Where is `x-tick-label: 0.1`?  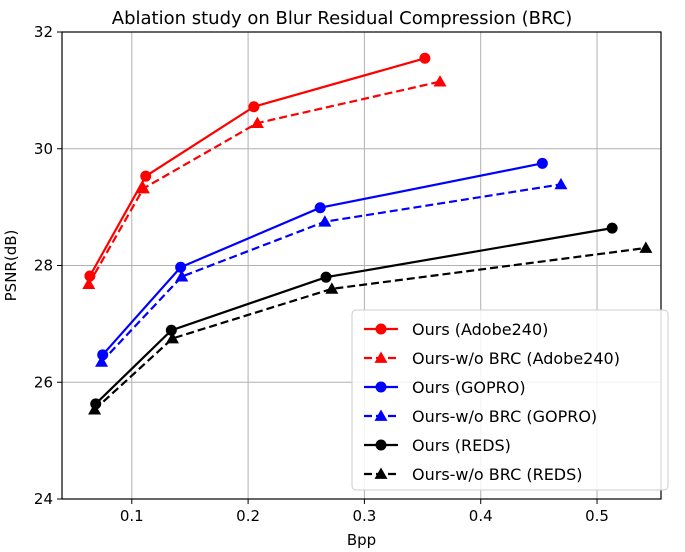 x-tick-label: 0.1 is located at coordinates (132, 516).